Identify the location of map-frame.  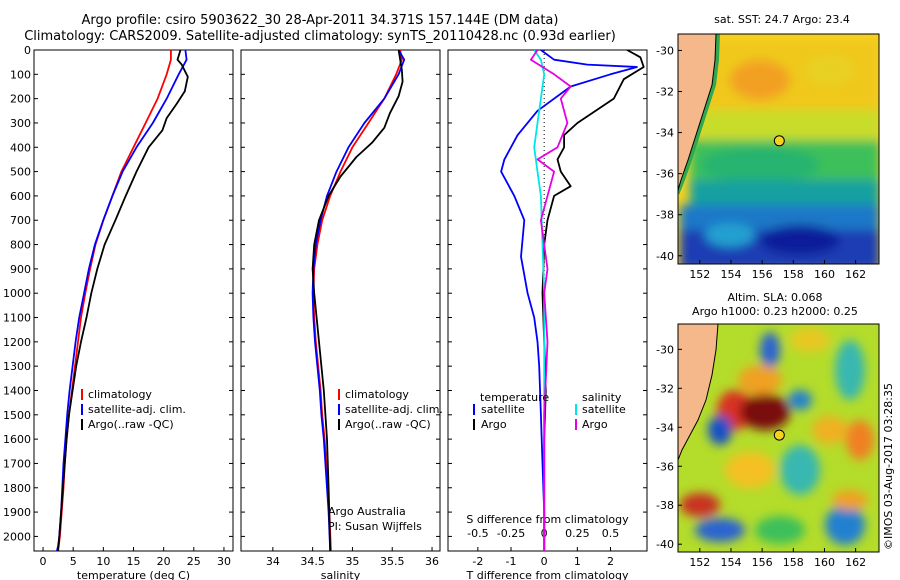
(778, 149).